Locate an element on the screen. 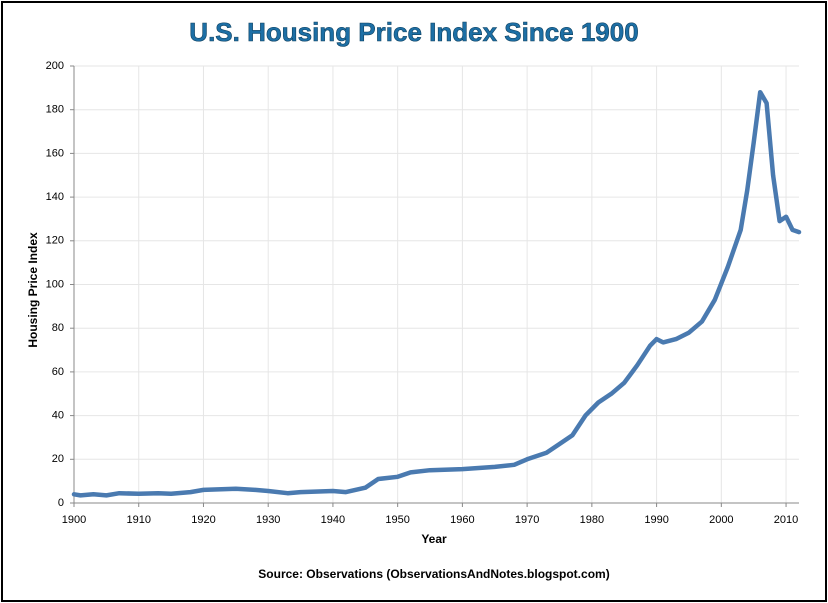 The image size is (828, 603). x-tick-label: 1950 is located at coordinates (397, 520).